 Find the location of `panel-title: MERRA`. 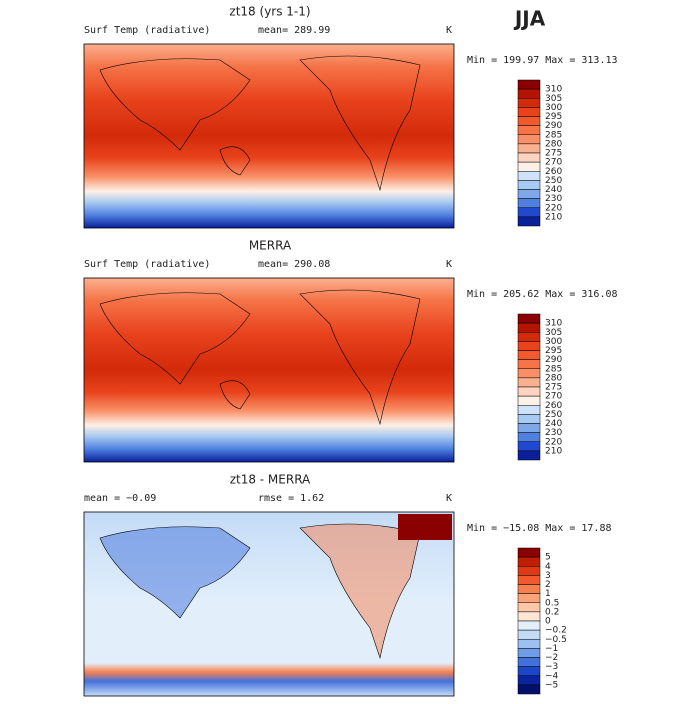

panel-title: MERRA is located at coordinates (270, 246).